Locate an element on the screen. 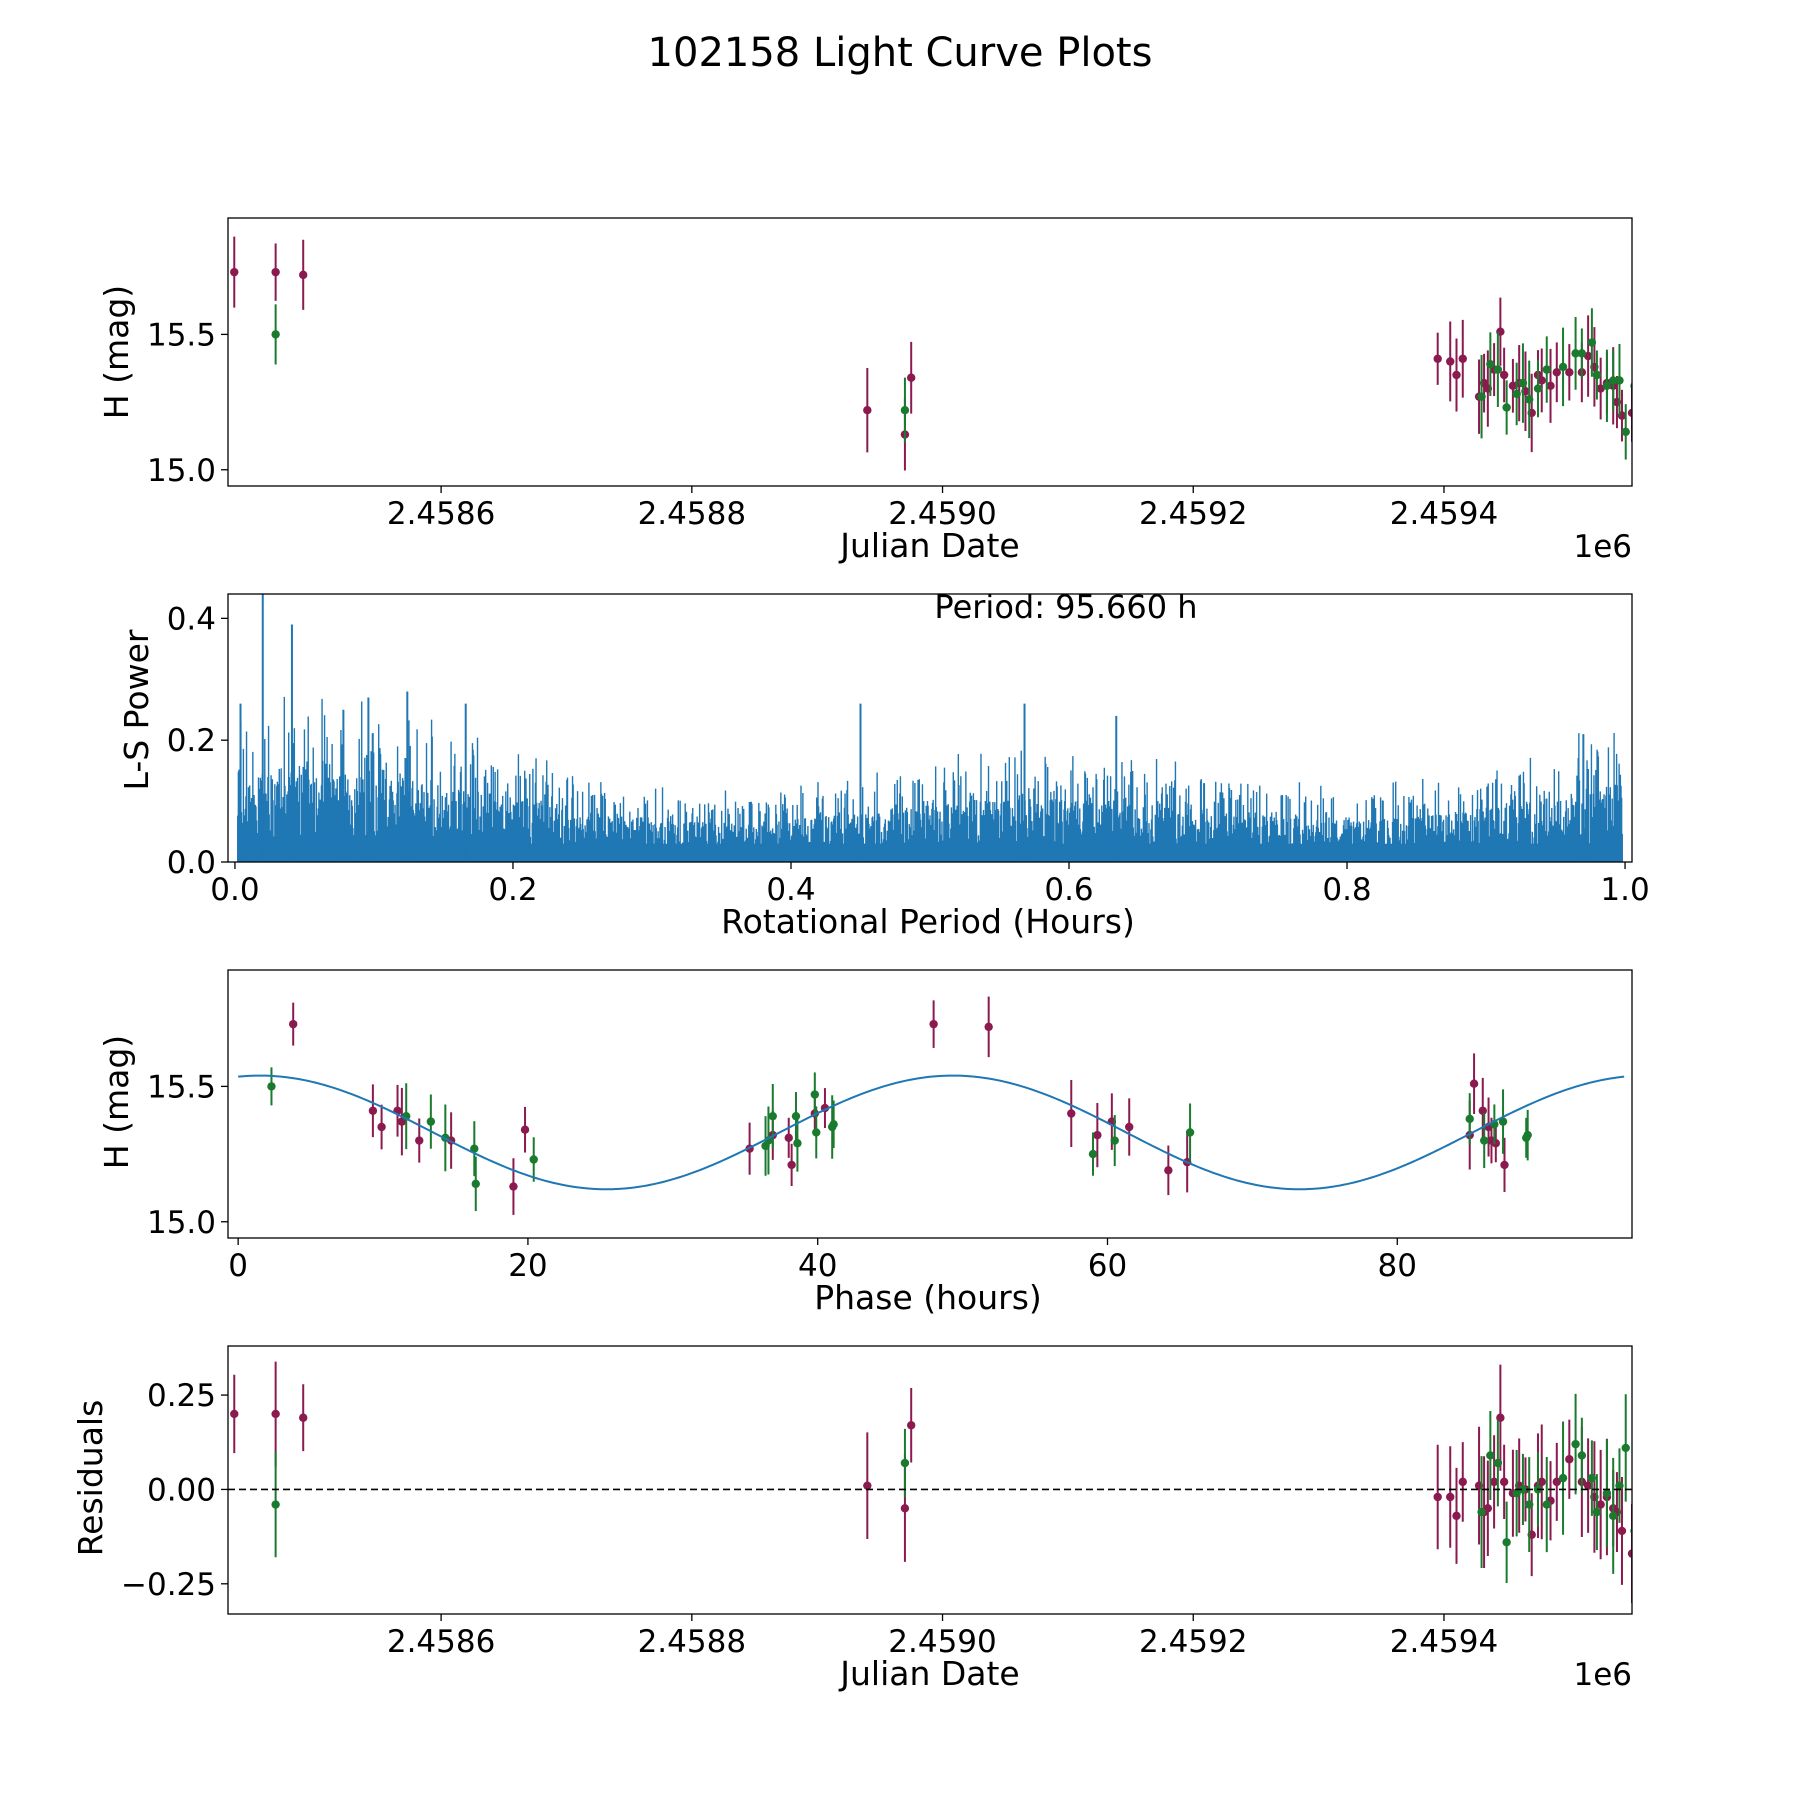 Image resolution: width=1800 pixels, height=1800 pixels. lightcurve-xtick-label: 2.4586 is located at coordinates (441, 514).